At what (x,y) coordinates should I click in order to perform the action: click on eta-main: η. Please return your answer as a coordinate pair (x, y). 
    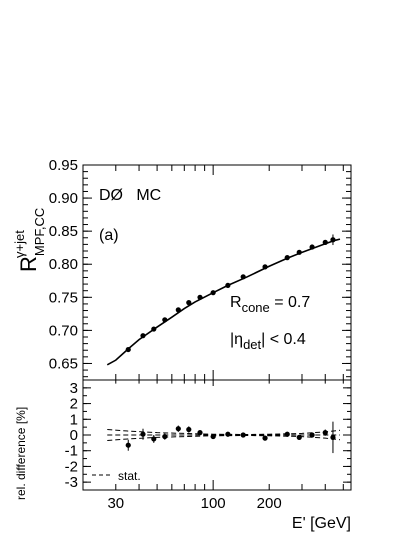
    Looking at the image, I should click on (238, 339).